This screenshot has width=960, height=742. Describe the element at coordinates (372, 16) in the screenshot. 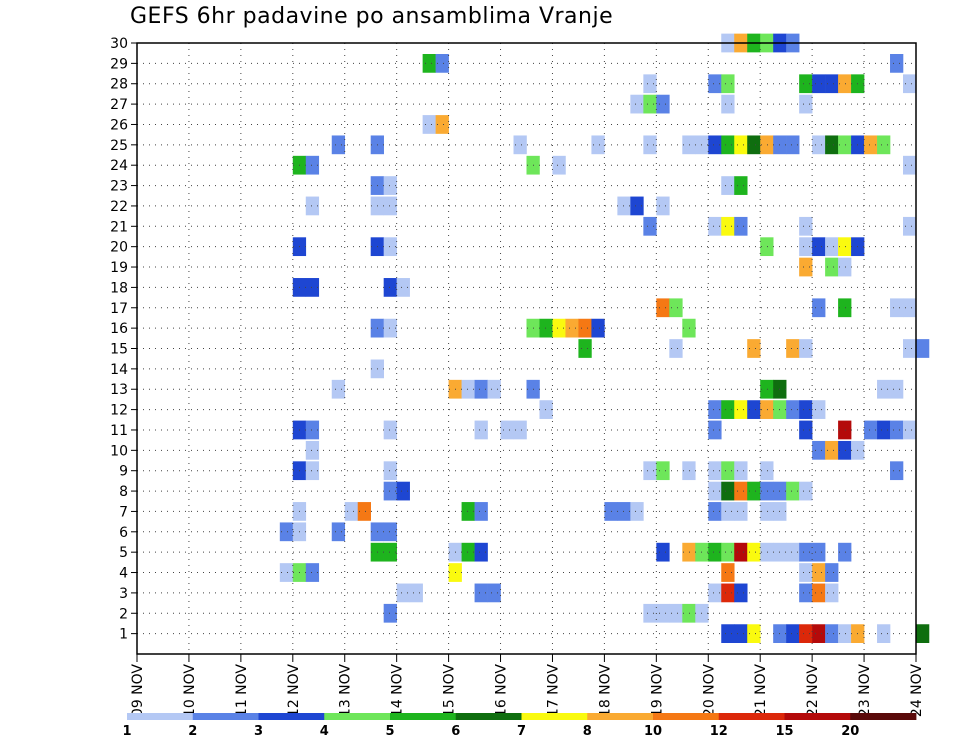

I see `chart-title: GEFS 6hr padavine po ansamblima Vranje` at that location.